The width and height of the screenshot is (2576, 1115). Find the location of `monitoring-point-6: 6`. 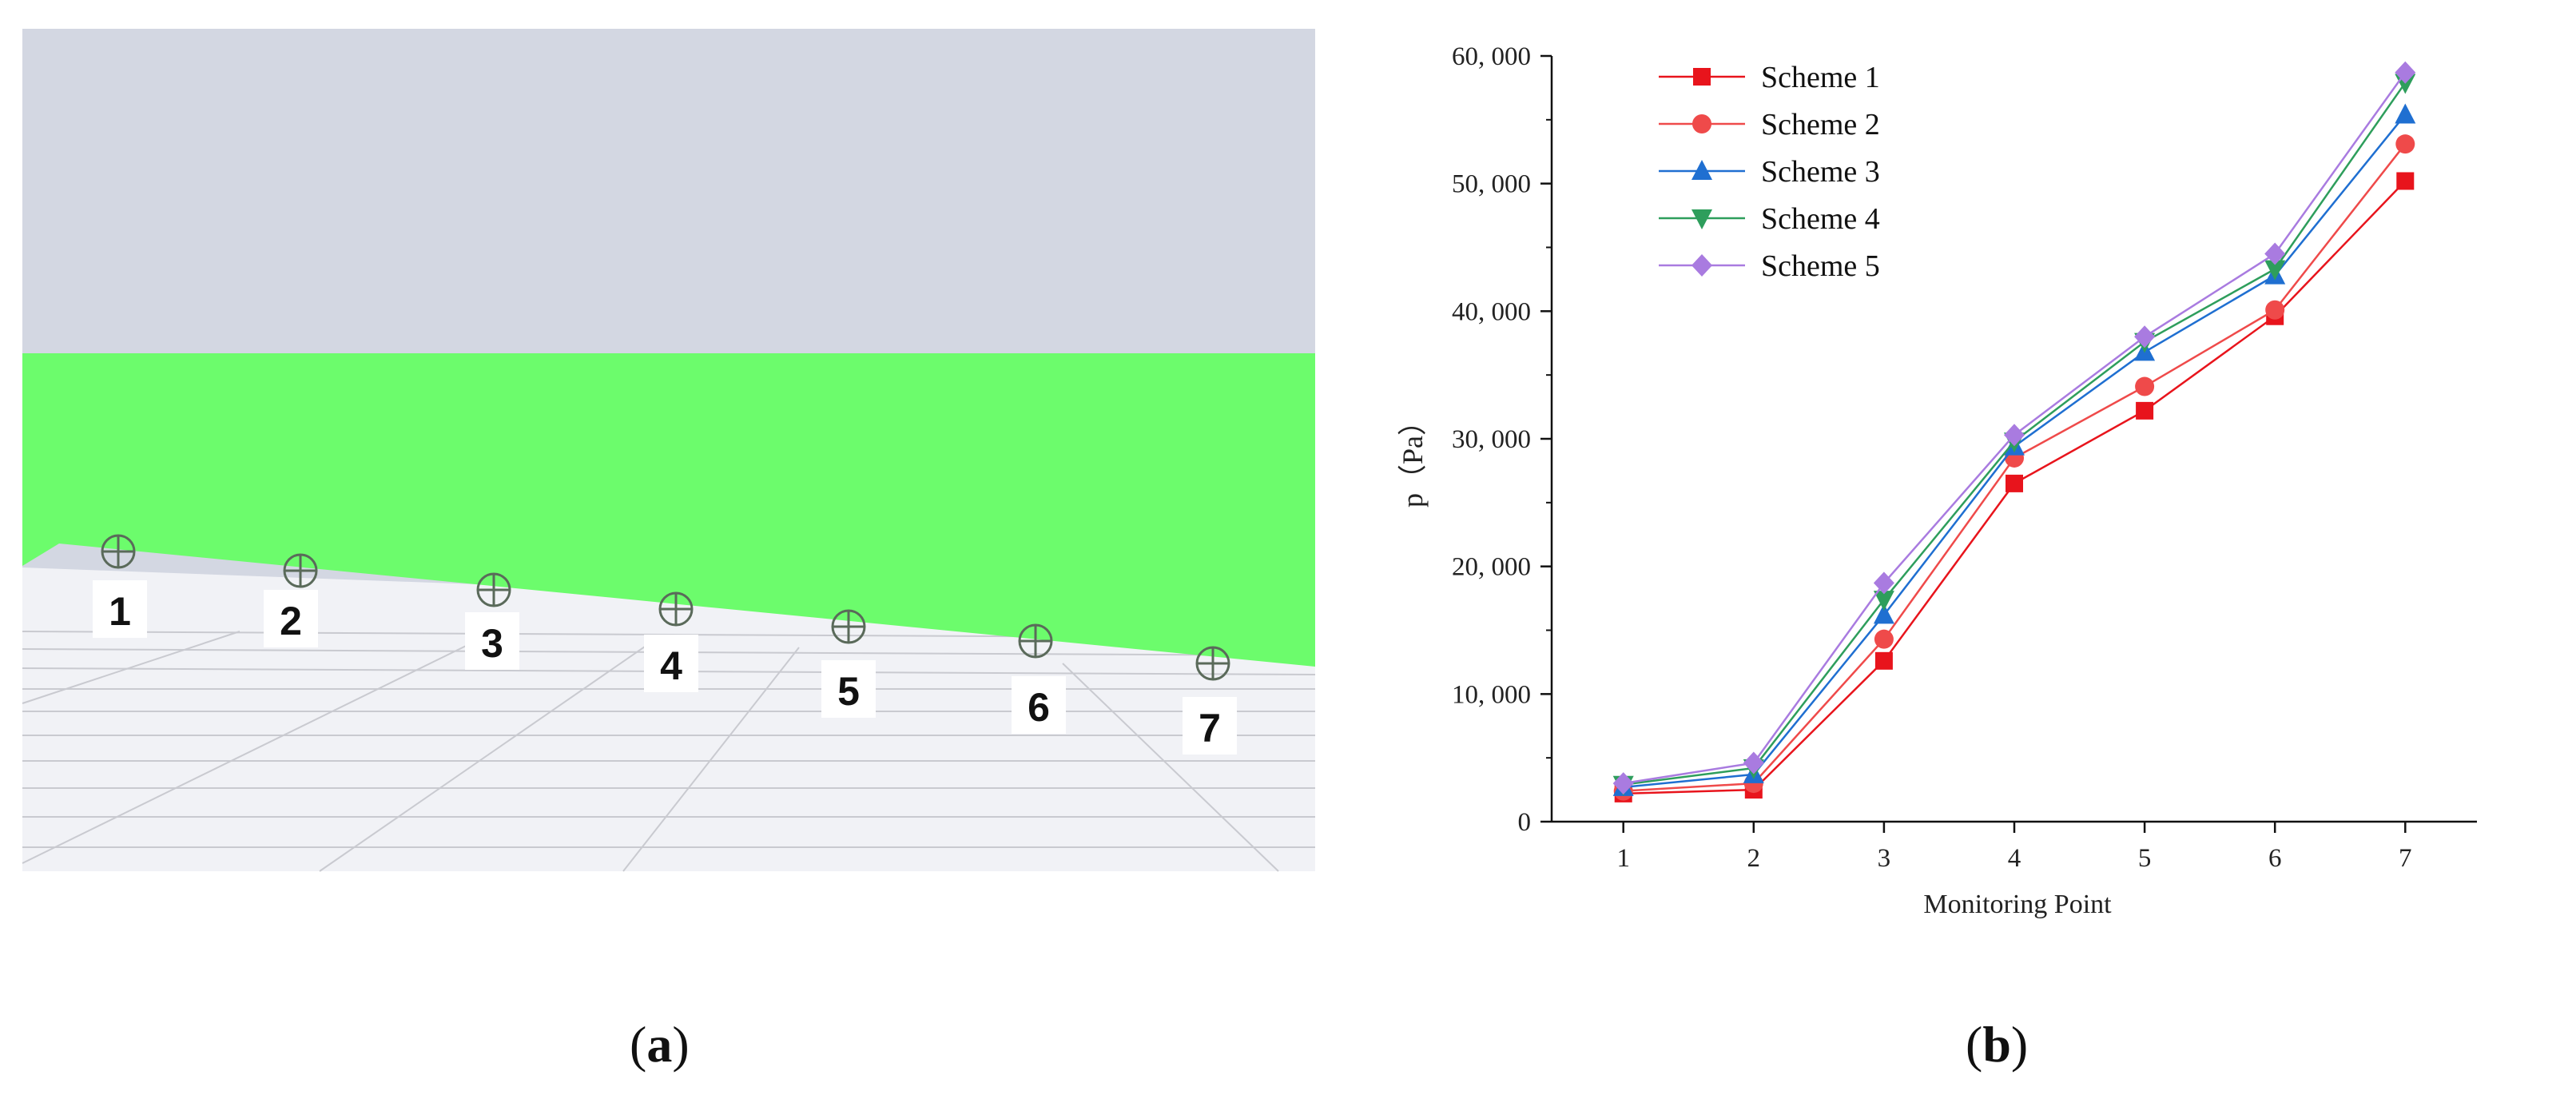

monitoring-point-6: 6 is located at coordinates (1039, 678).